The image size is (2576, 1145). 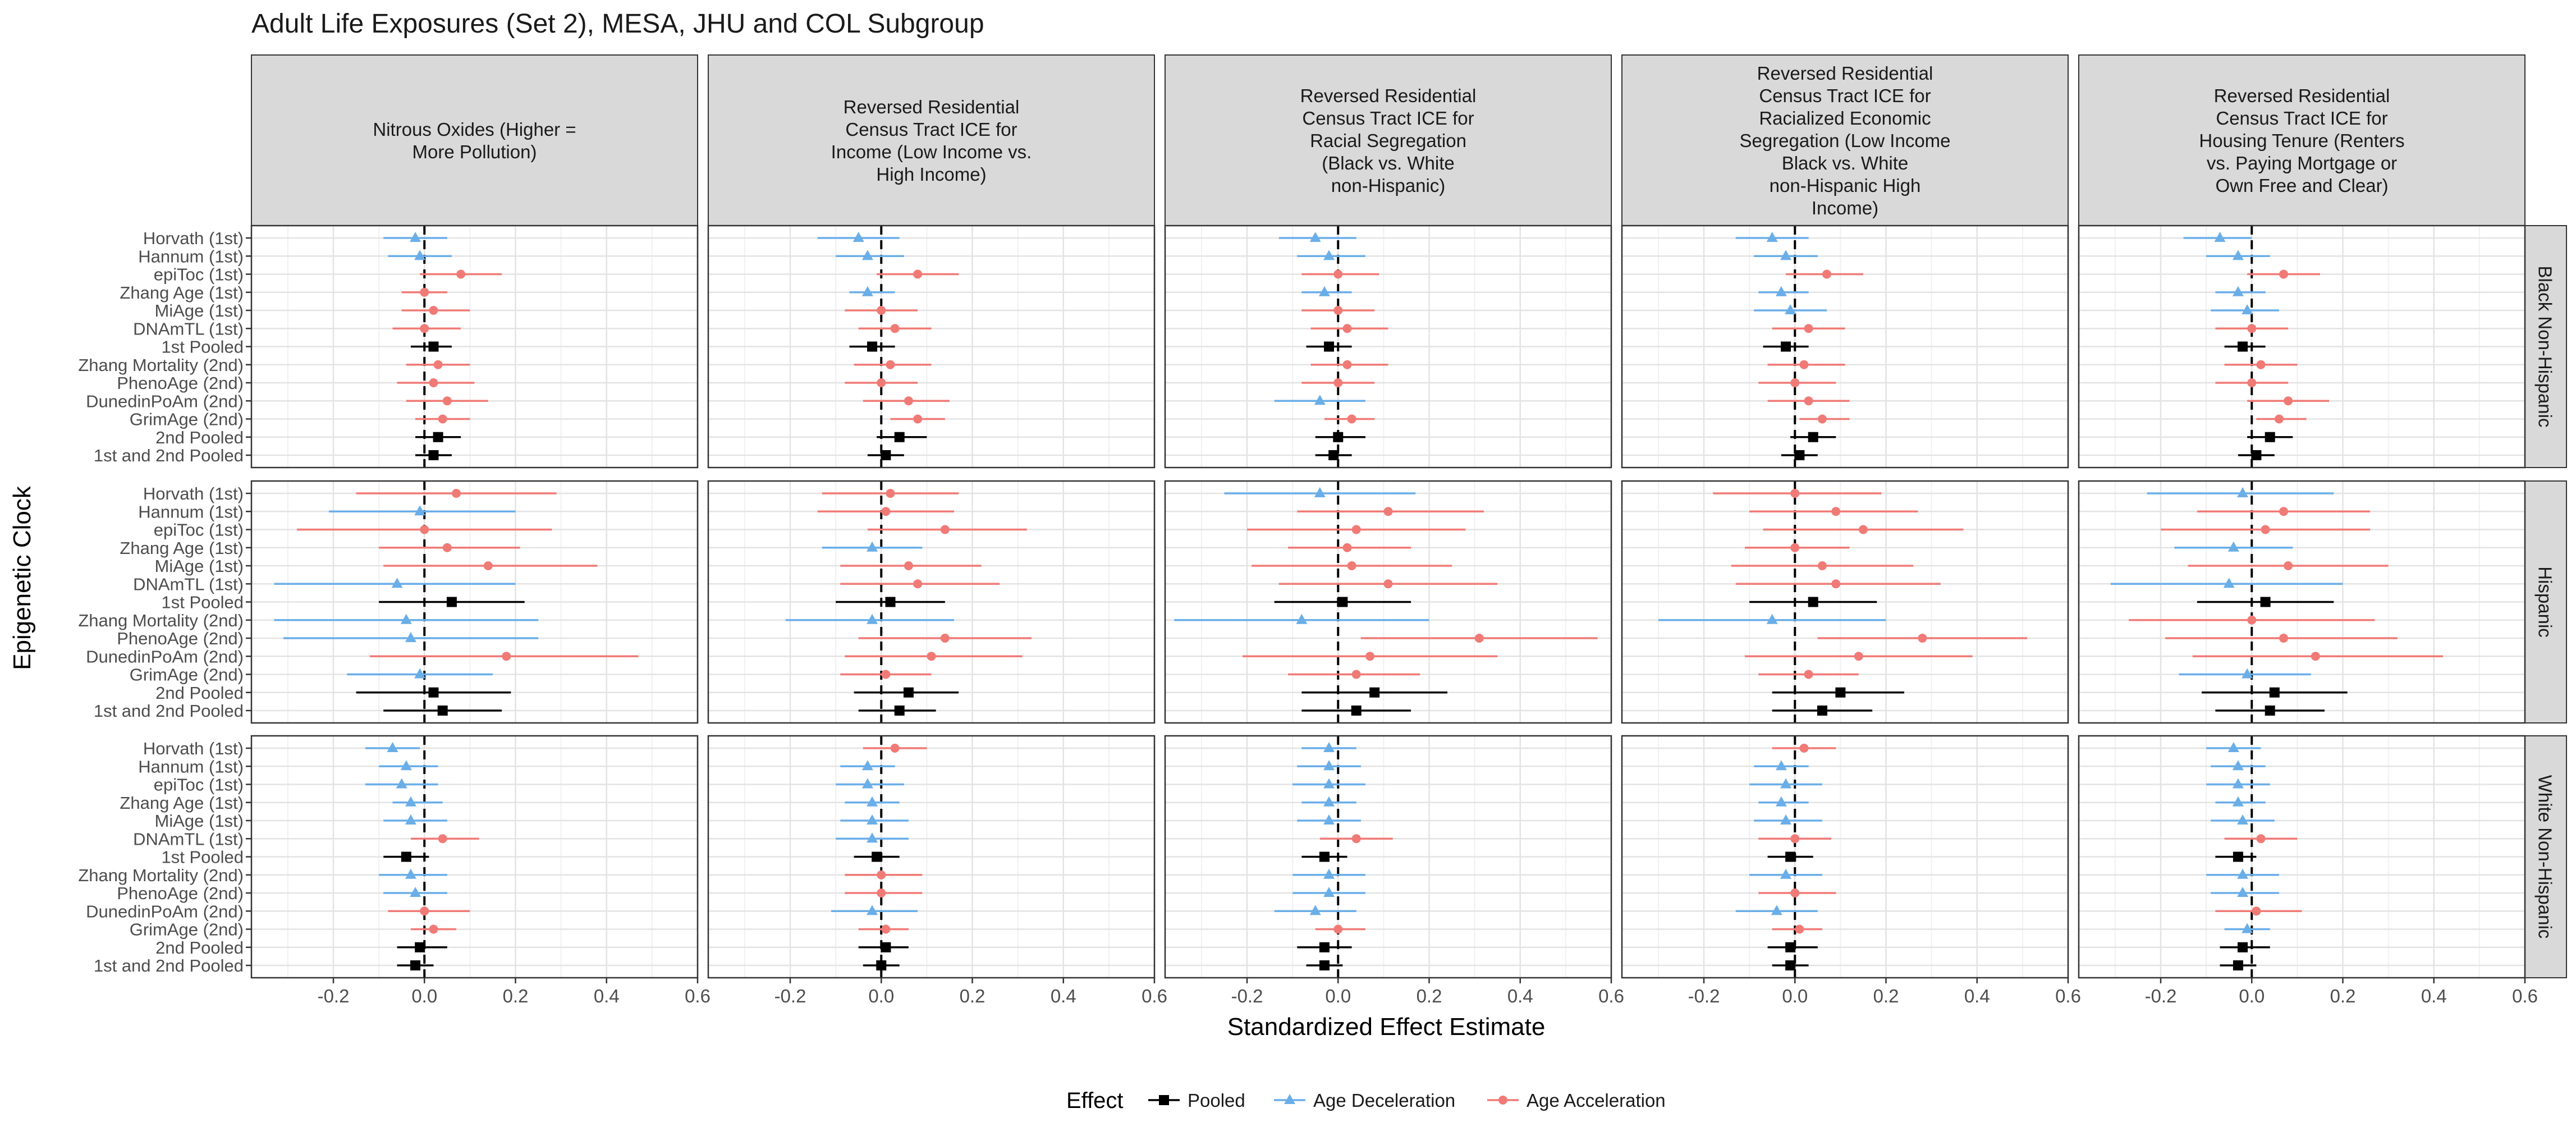 I want to click on x-tick-label: 0.4, so click(x=607, y=996).